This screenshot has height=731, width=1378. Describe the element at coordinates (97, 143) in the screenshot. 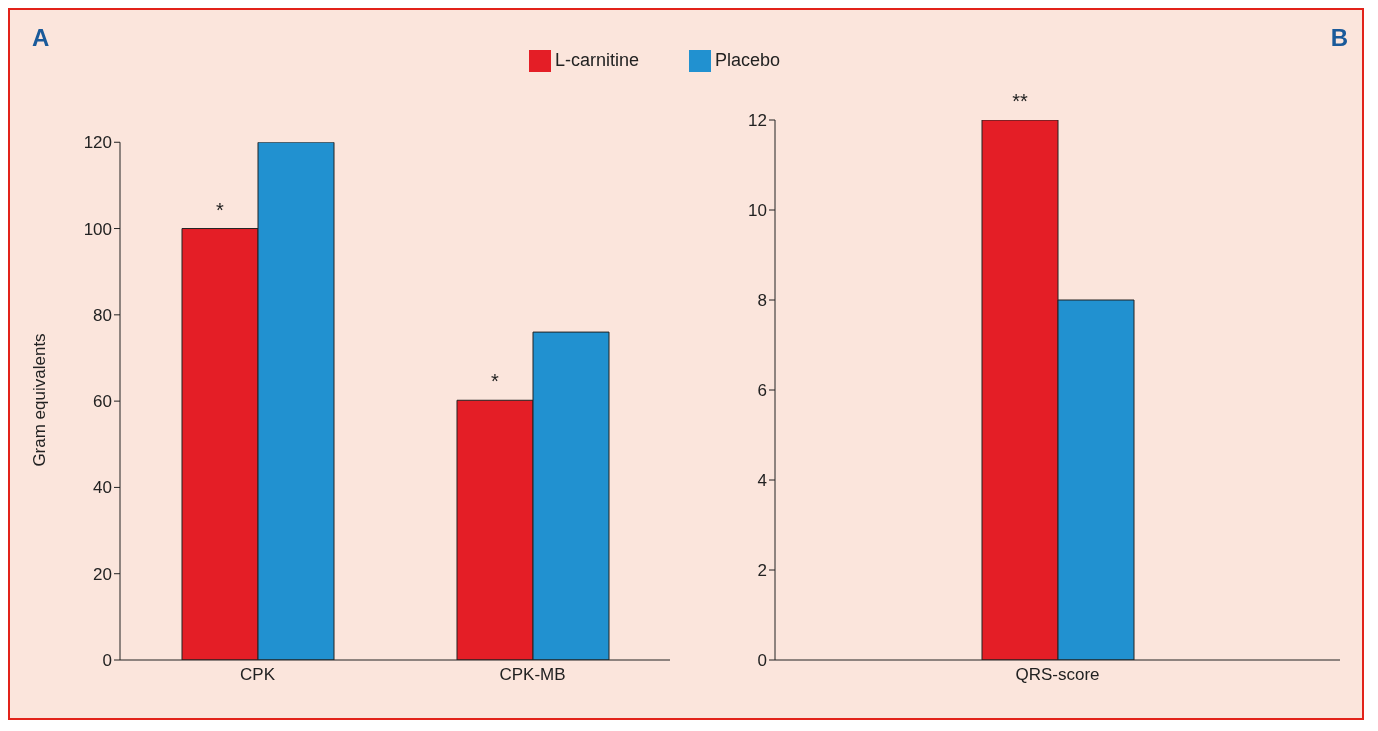

I see `y-tick-label: 120` at that location.